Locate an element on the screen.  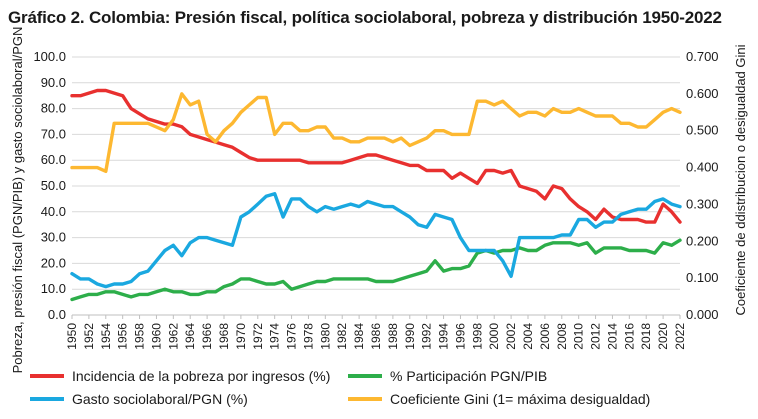
y-tick-label: 60.0 is located at coordinates (53, 159).